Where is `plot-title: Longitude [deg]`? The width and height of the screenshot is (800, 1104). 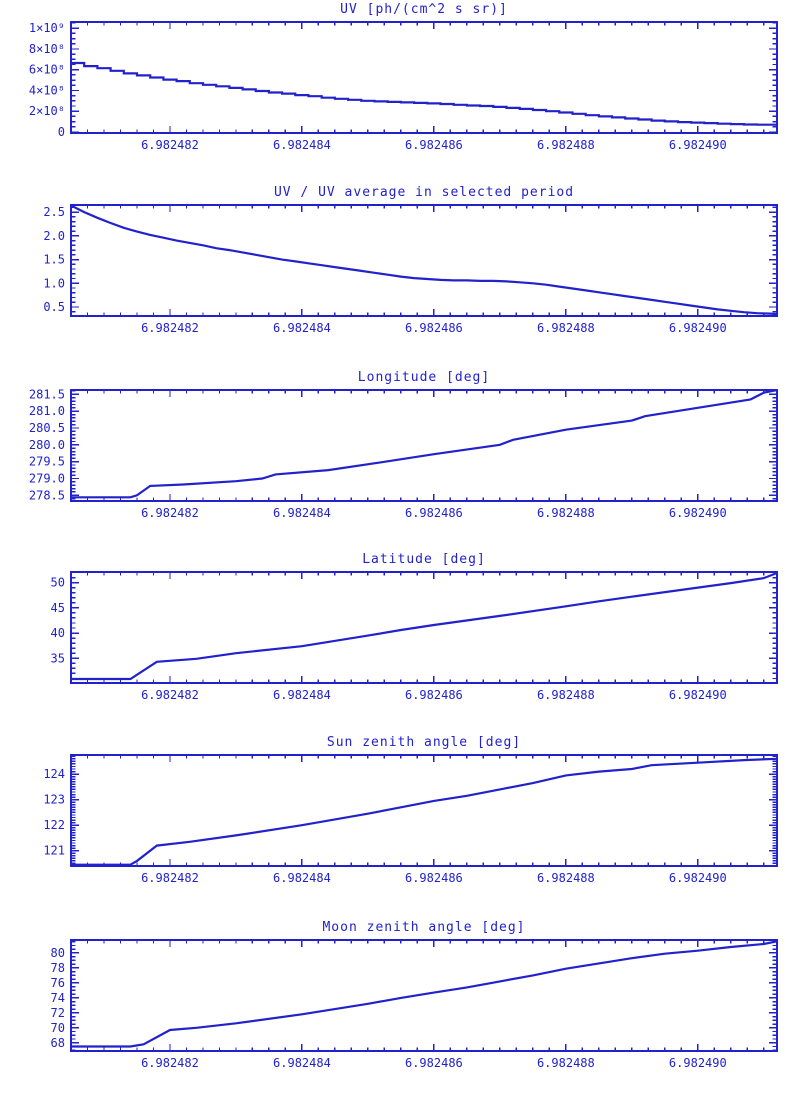
plot-title: Longitude [deg] is located at coordinates (424, 377).